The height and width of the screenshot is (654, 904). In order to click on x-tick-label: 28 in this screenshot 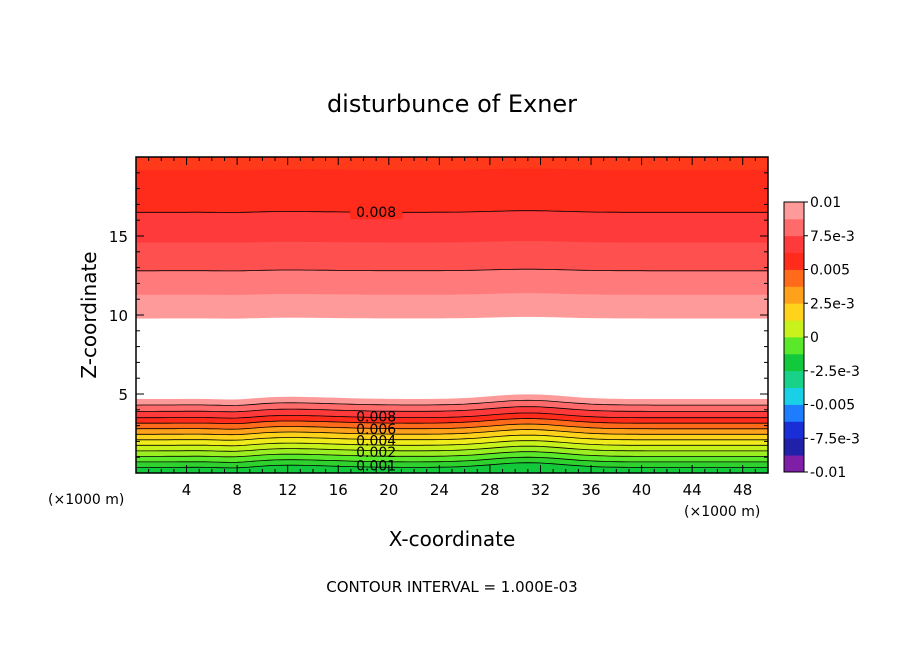, I will do `click(489, 490)`.